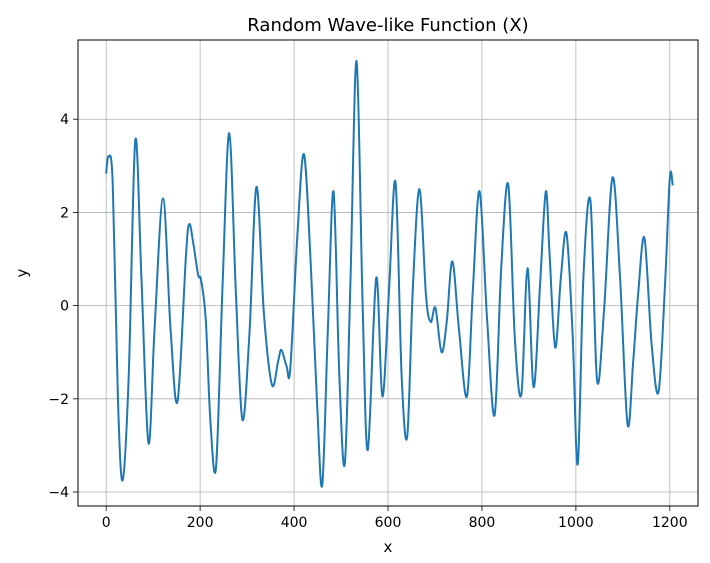  What do you see at coordinates (482, 523) in the screenshot?
I see `x-tick-label: 800` at bounding box center [482, 523].